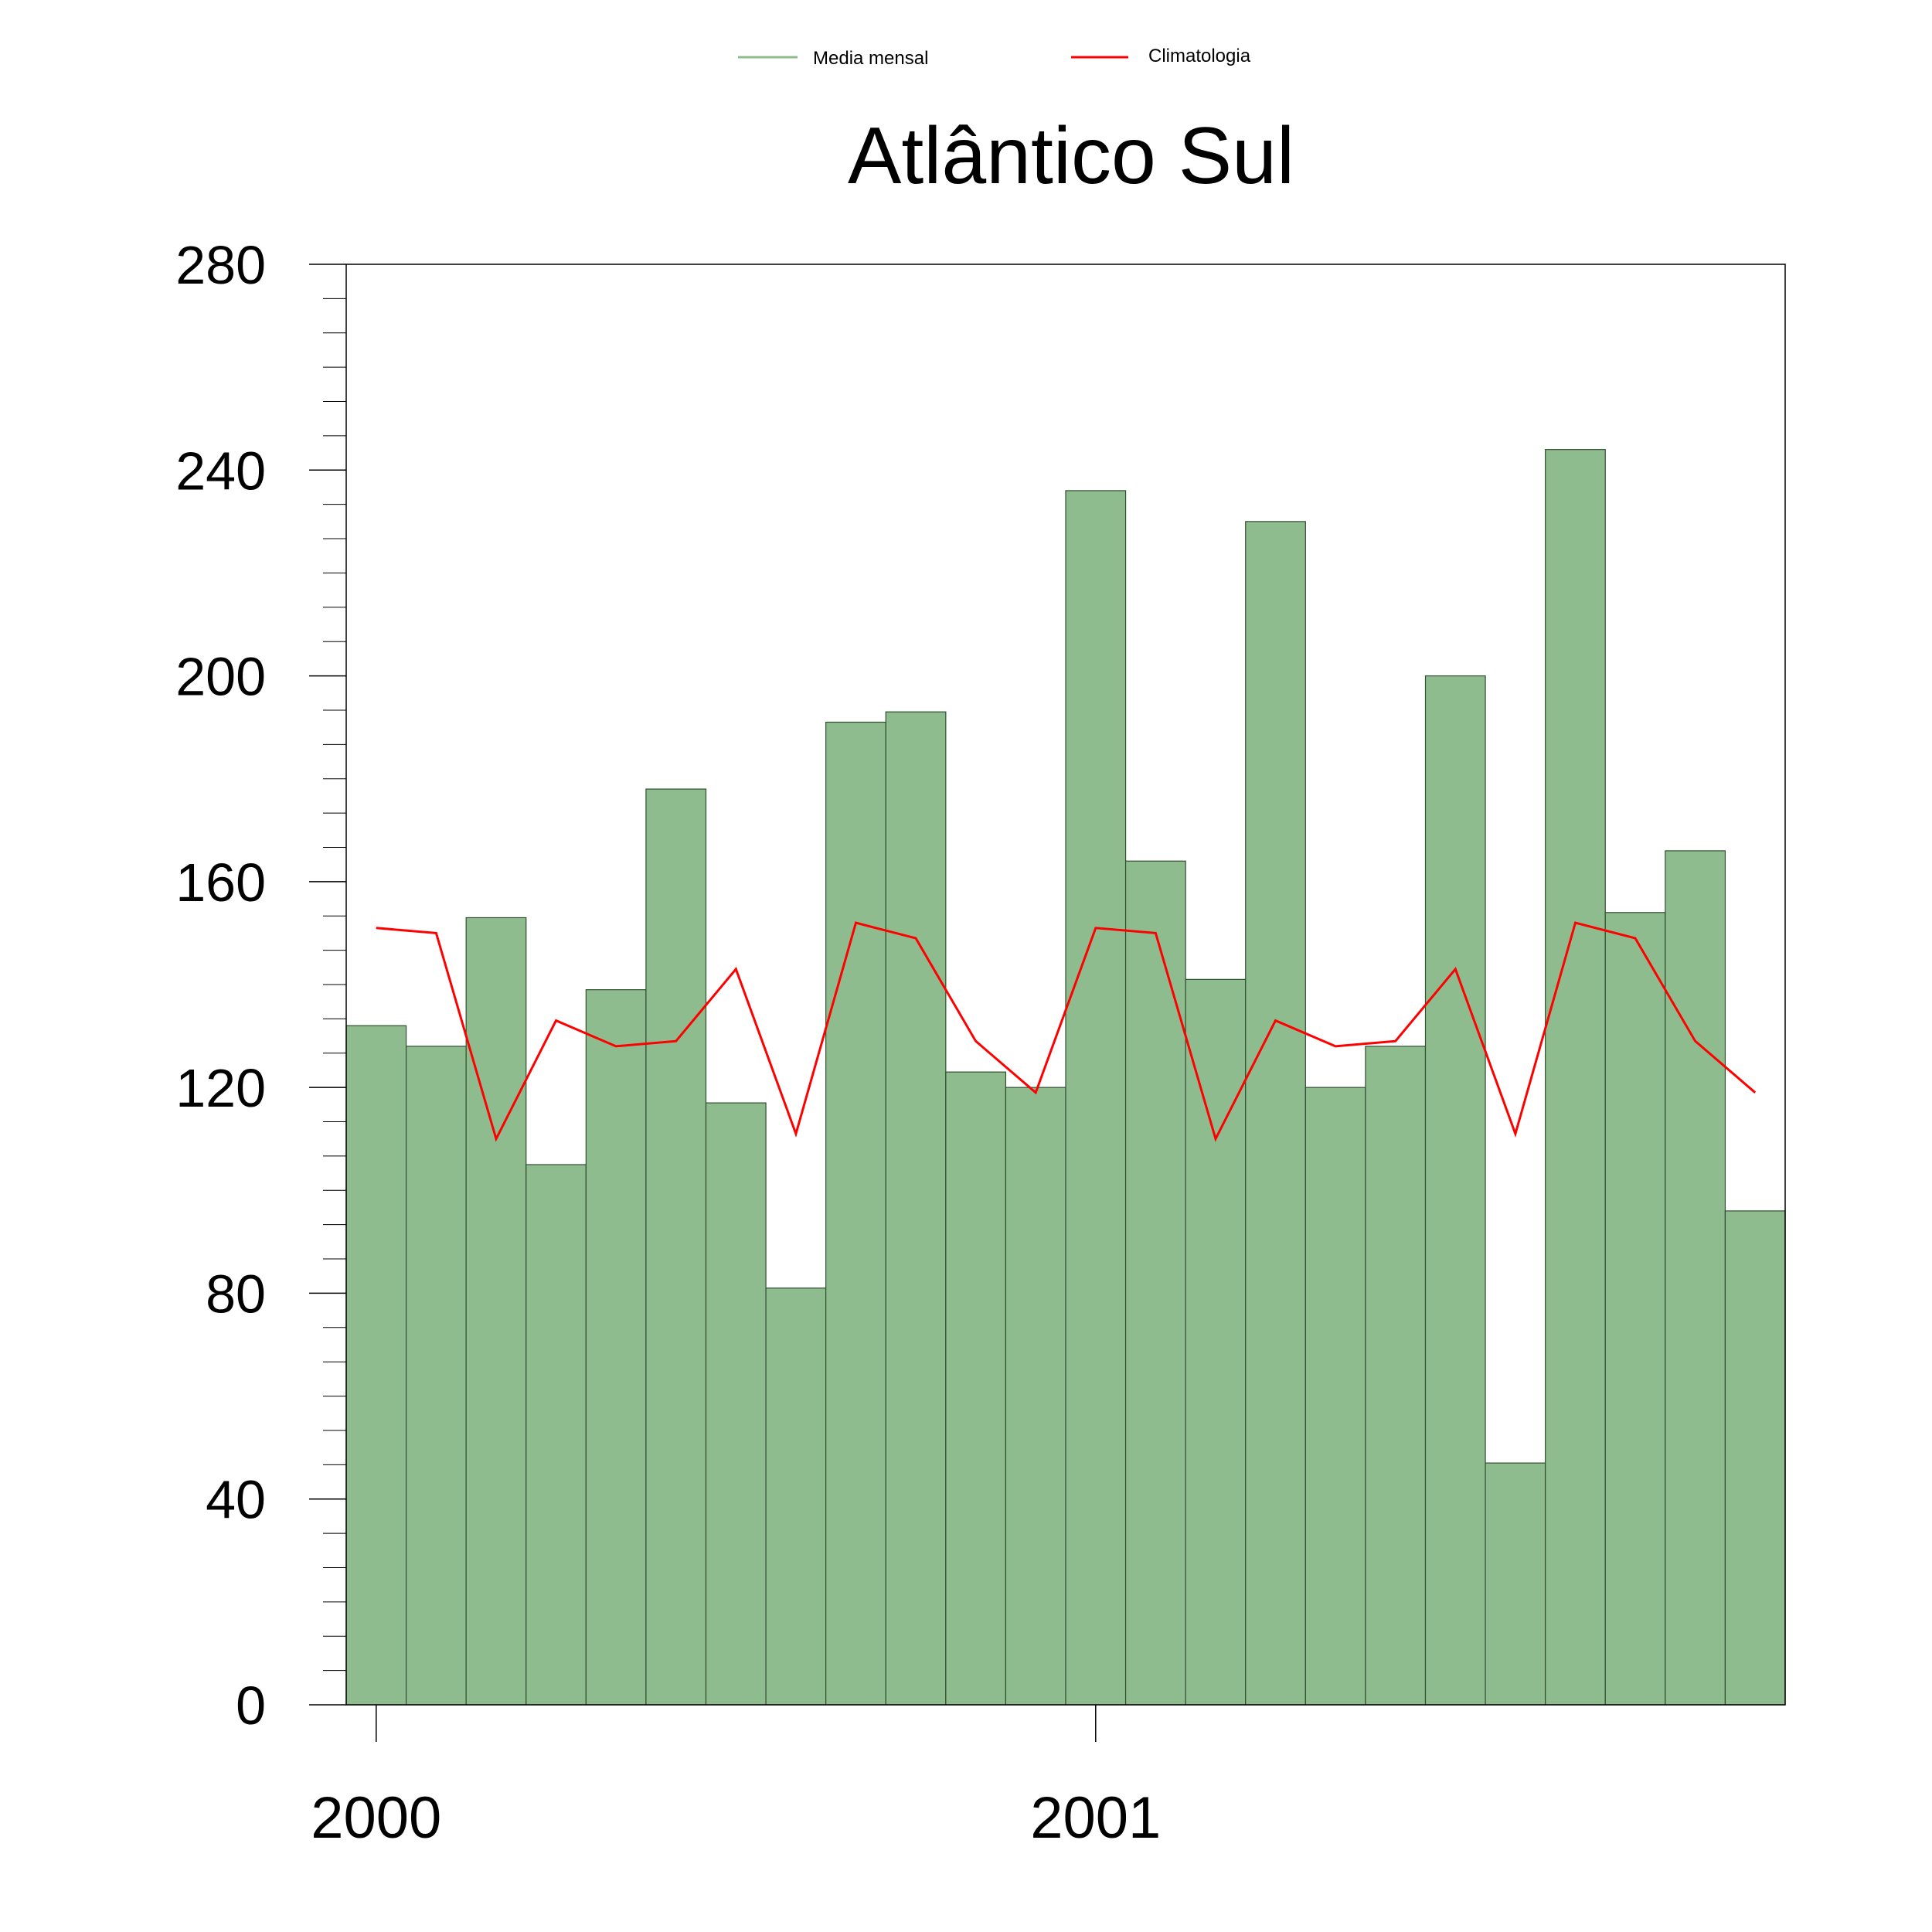  Describe the element at coordinates (994, 58) in the screenshot. I see `legend: Media mensal Climatologia` at that location.